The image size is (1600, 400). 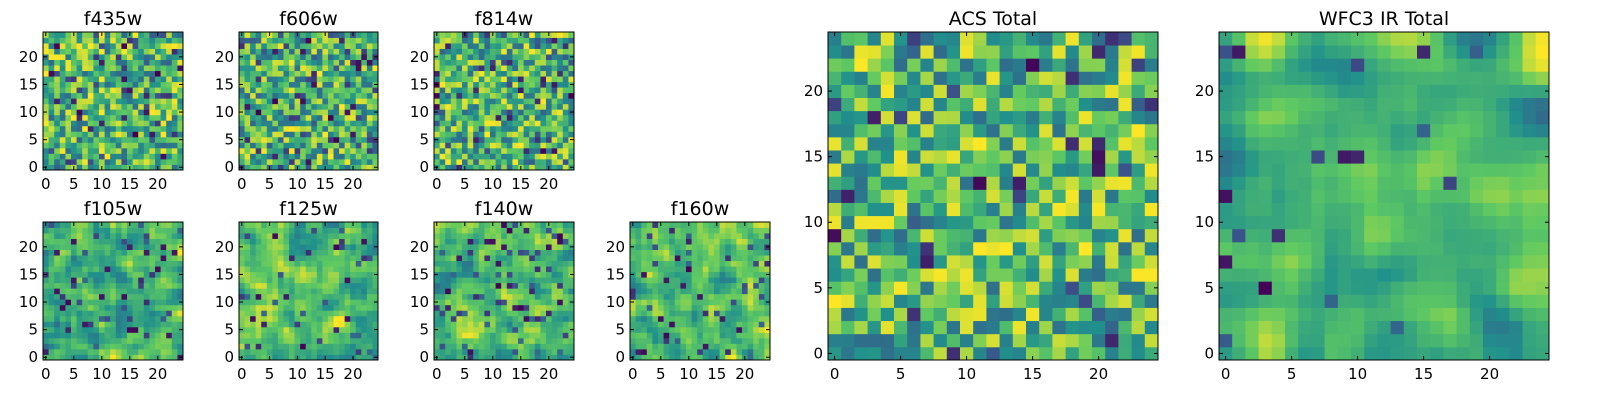 I want to click on axes-frame, so click(x=308, y=101).